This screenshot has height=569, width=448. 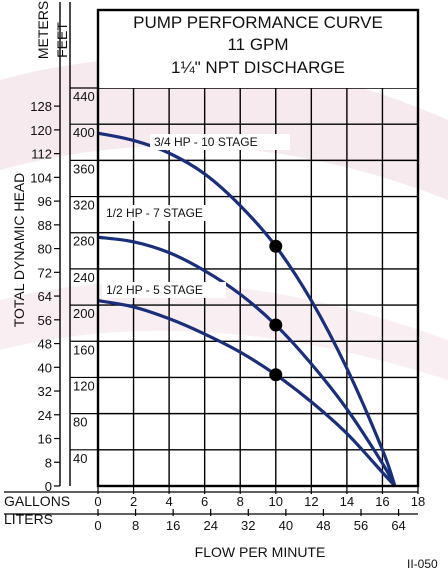 I want to click on meters-unit-label: METERS, so click(x=43, y=30).